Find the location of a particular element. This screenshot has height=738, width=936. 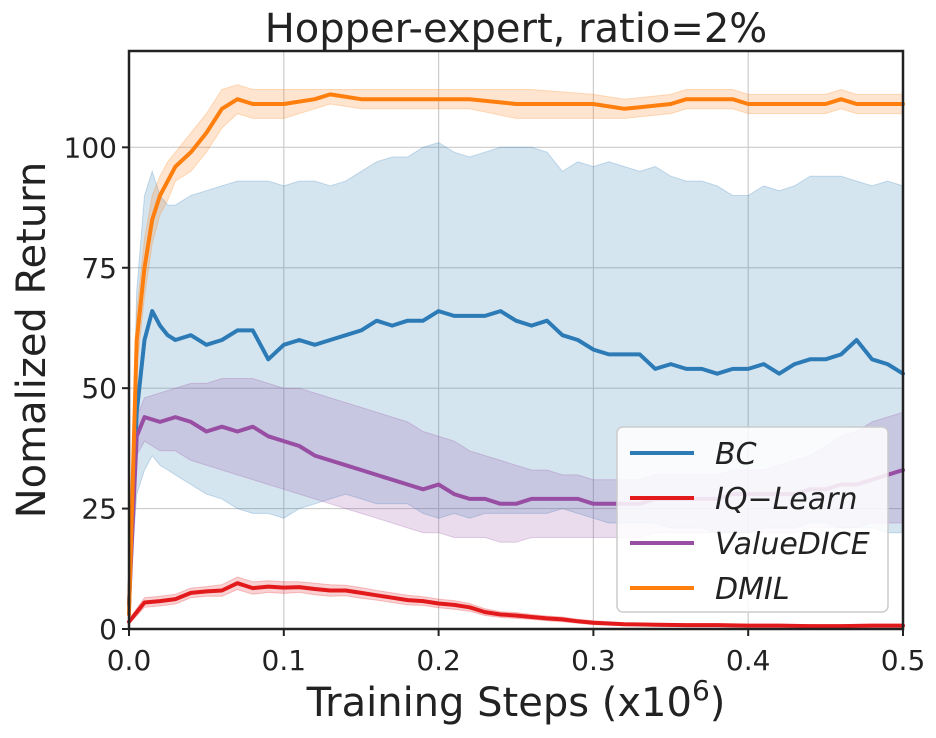

y-tick-label-1: 25 is located at coordinates (99, 509).